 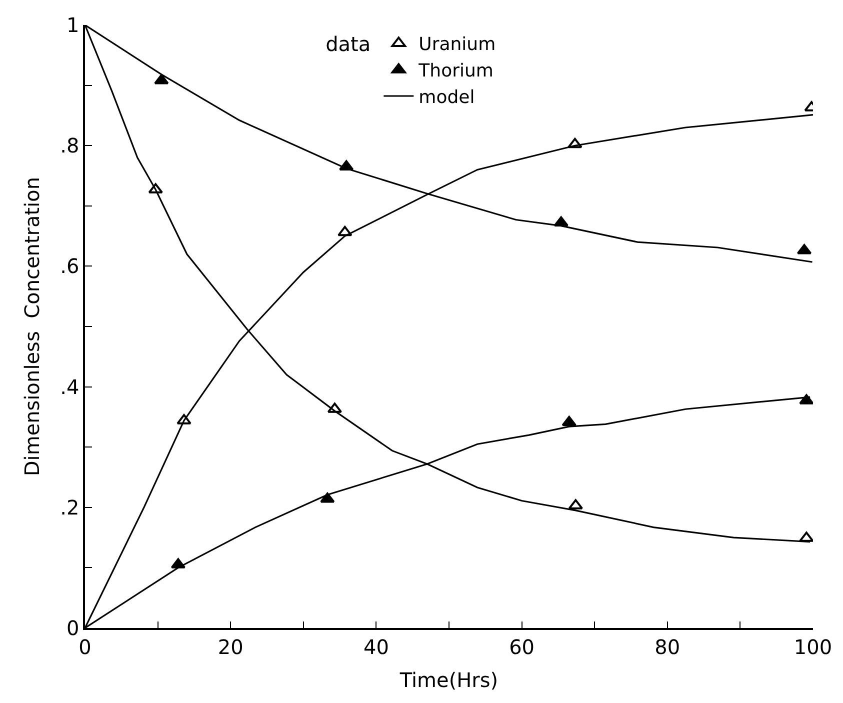 I want to click on x-tick-label: 100, so click(x=813, y=646).